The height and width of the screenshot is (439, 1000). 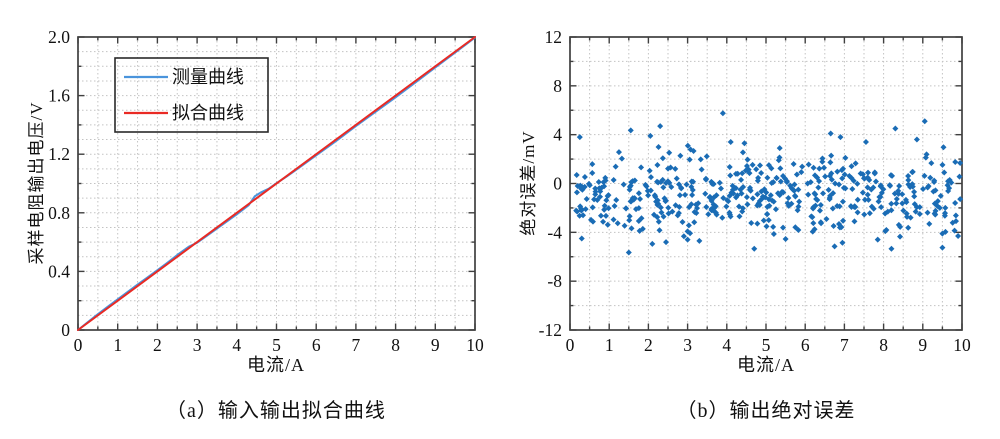 I want to click on legend-label: 测量曲线, so click(x=208, y=77).